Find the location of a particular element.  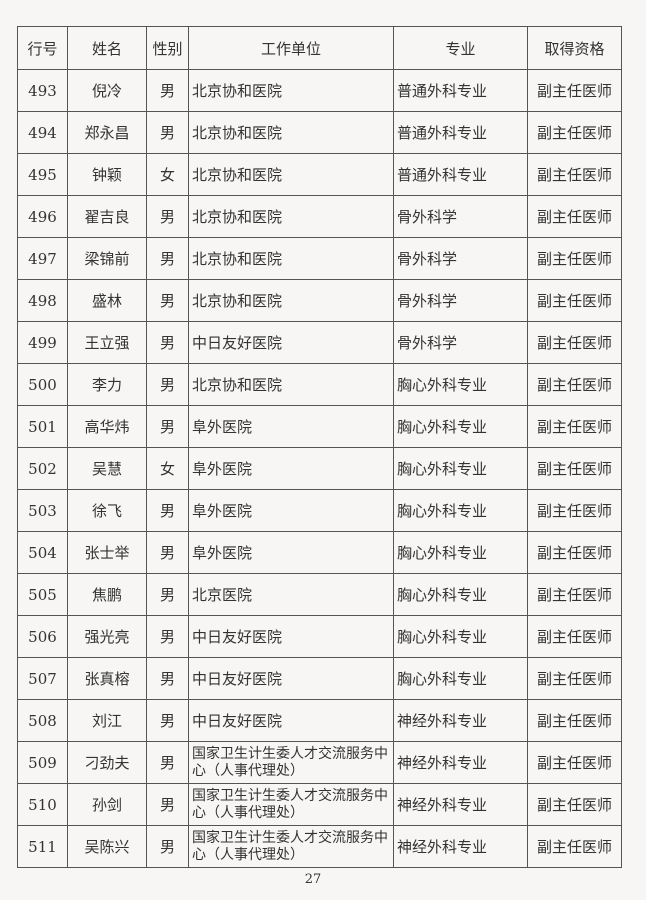

cell-name: 刘江 is located at coordinates (107, 720).